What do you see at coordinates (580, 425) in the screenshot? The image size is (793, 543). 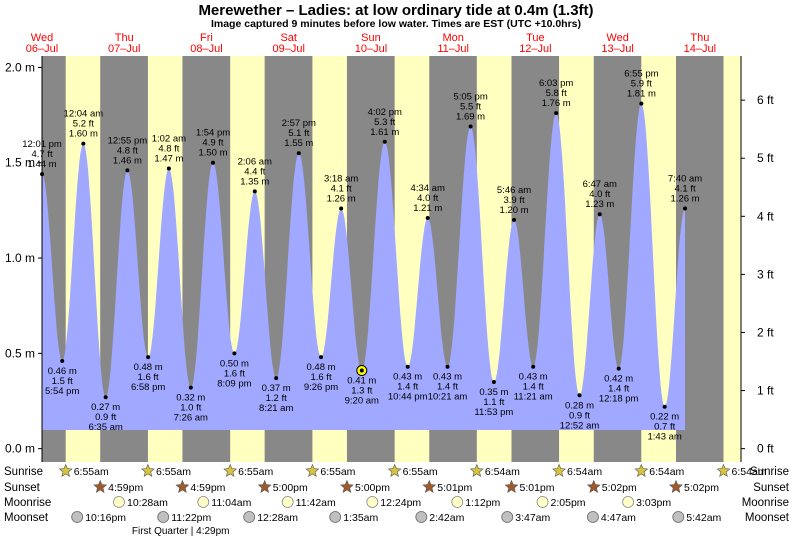 I see `tide-time: 12:52 am` at bounding box center [580, 425].